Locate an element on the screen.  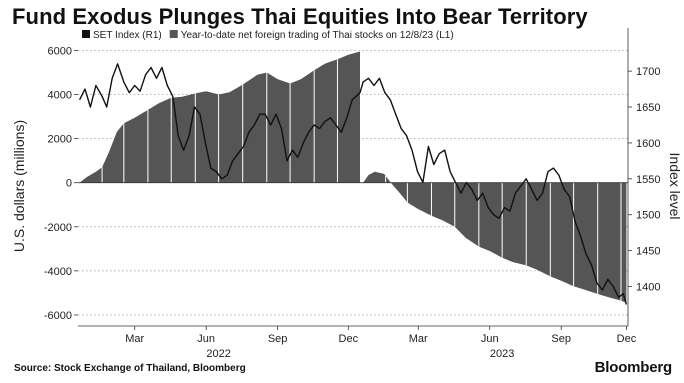
right-axis-label: Index level is located at coordinates (675, 186).